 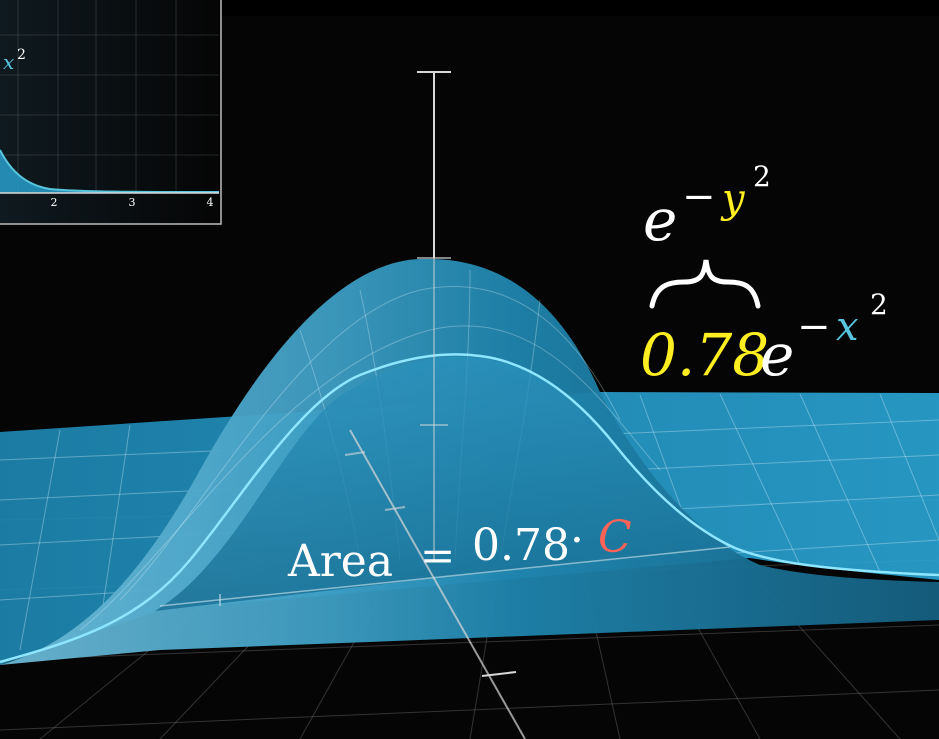 What do you see at coordinates (847, 327) in the screenshot?
I see `formula-bottom-var: x` at bounding box center [847, 327].